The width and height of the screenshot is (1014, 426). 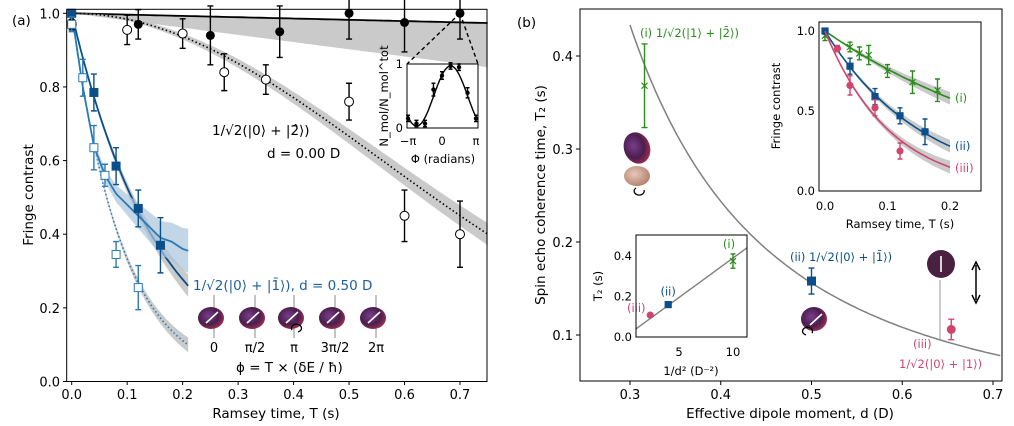 I want to click on x-tick-label: 0.7, so click(x=993, y=395).